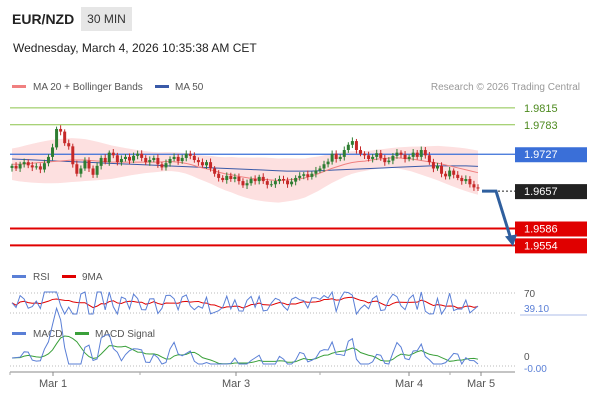 The width and height of the screenshot is (590, 400). I want to click on macd-last-value: -0.00, so click(535, 369).